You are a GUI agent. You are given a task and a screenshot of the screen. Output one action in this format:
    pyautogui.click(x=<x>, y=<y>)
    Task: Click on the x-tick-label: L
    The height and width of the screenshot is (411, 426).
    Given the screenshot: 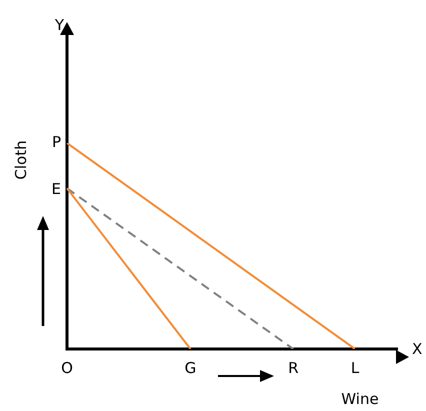 What is the action you would take?
    pyautogui.click(x=355, y=367)
    